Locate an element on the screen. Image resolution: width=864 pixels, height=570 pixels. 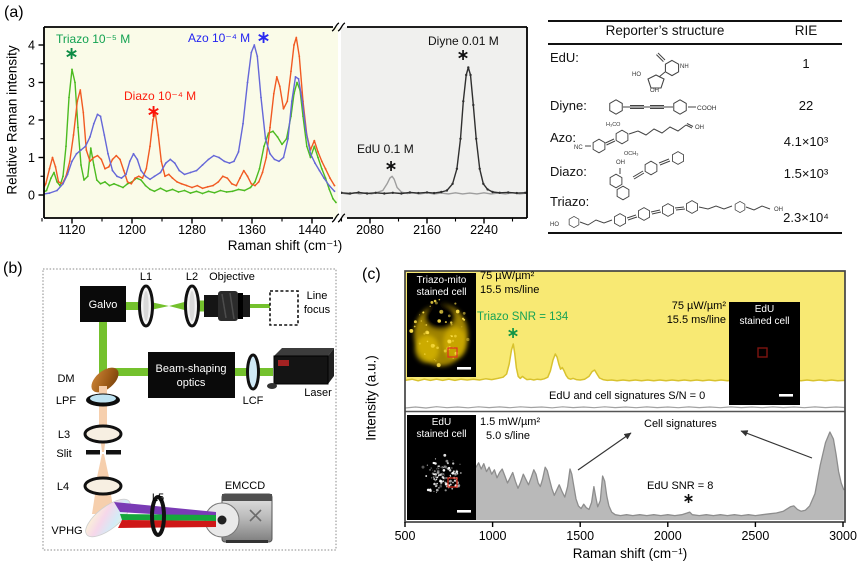
edu-snr-star-marker is located at coordinates (688, 498).